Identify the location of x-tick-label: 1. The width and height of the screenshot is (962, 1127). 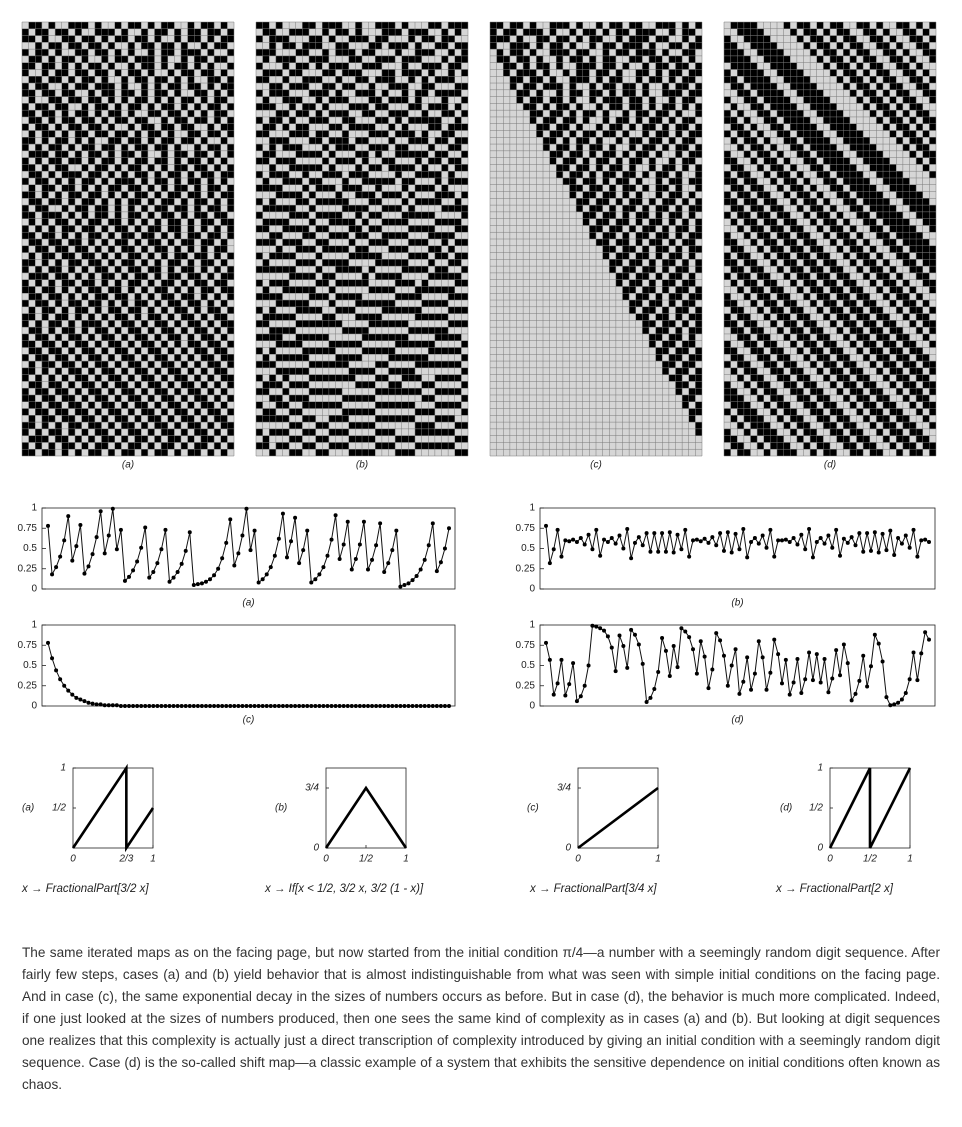
(658, 859).